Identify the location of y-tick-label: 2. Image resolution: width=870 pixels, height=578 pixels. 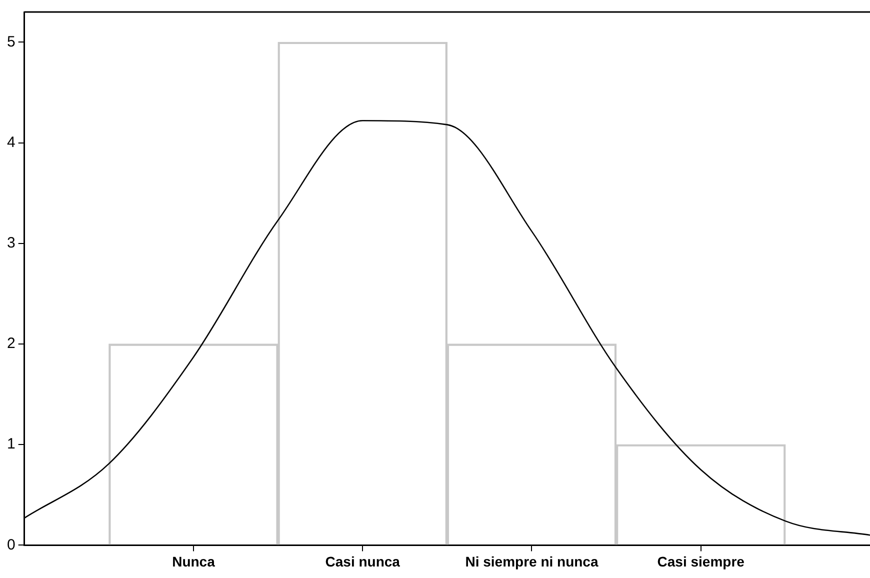
(11, 343).